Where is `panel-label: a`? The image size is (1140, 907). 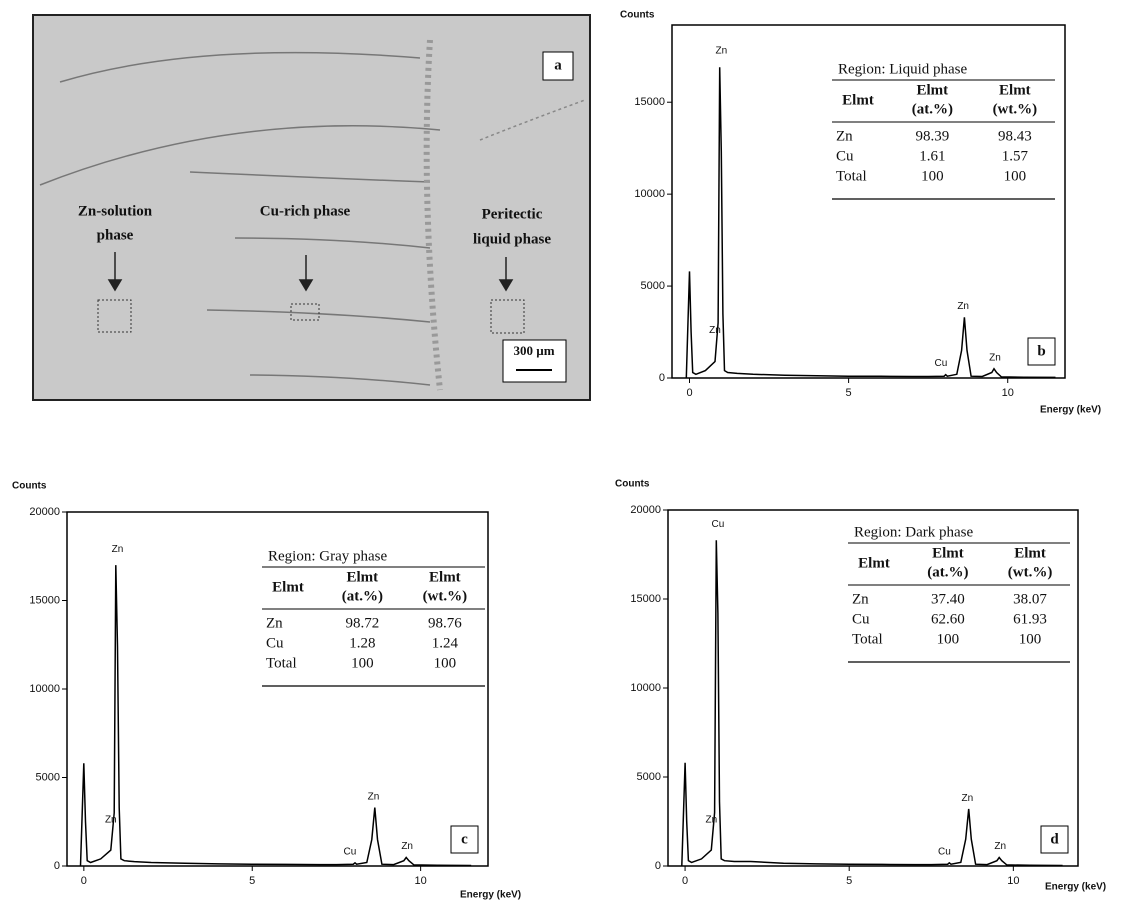
panel-label: a is located at coordinates (558, 65).